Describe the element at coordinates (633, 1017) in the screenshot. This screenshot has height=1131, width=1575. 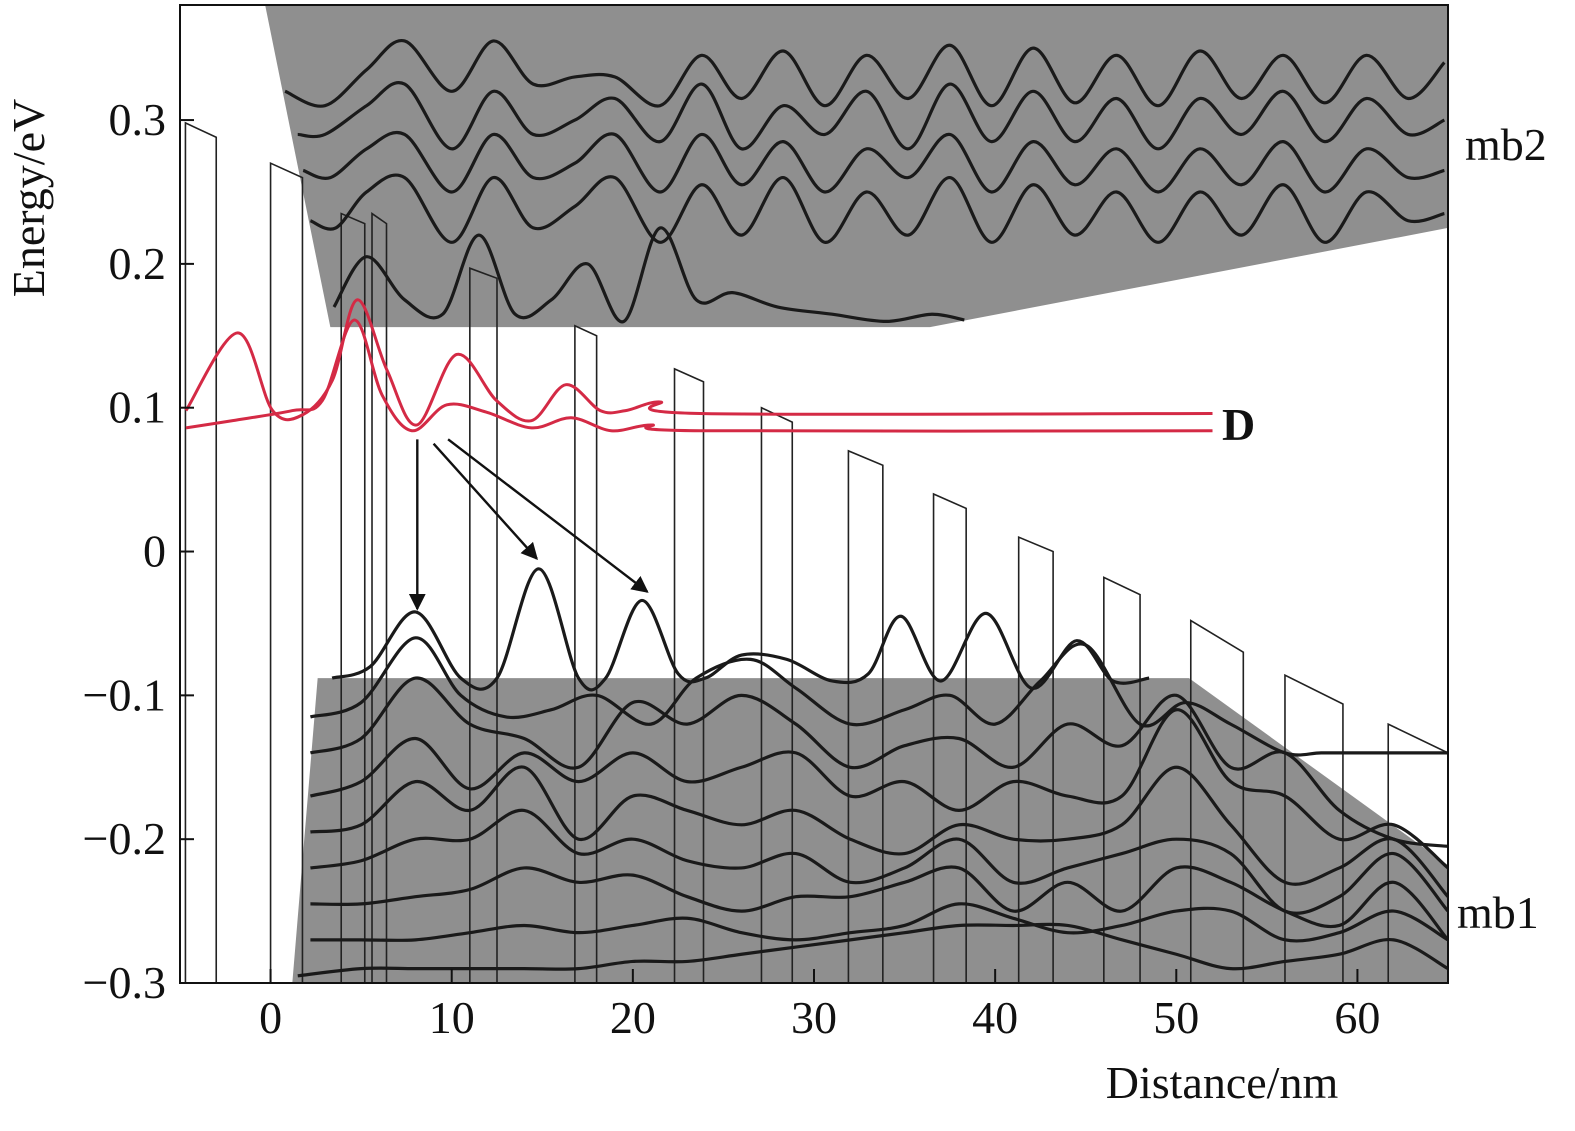
I see `x-tick-label: 20` at that location.